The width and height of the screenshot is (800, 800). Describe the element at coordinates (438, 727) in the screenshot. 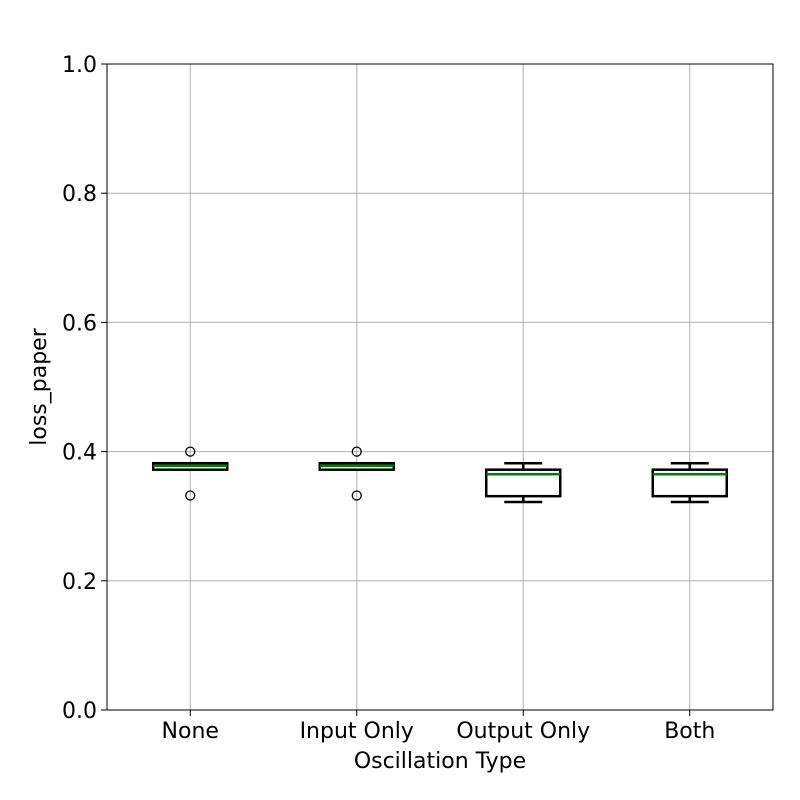

I see `x-tick-labels: None Input Only Output Only Both` at that location.